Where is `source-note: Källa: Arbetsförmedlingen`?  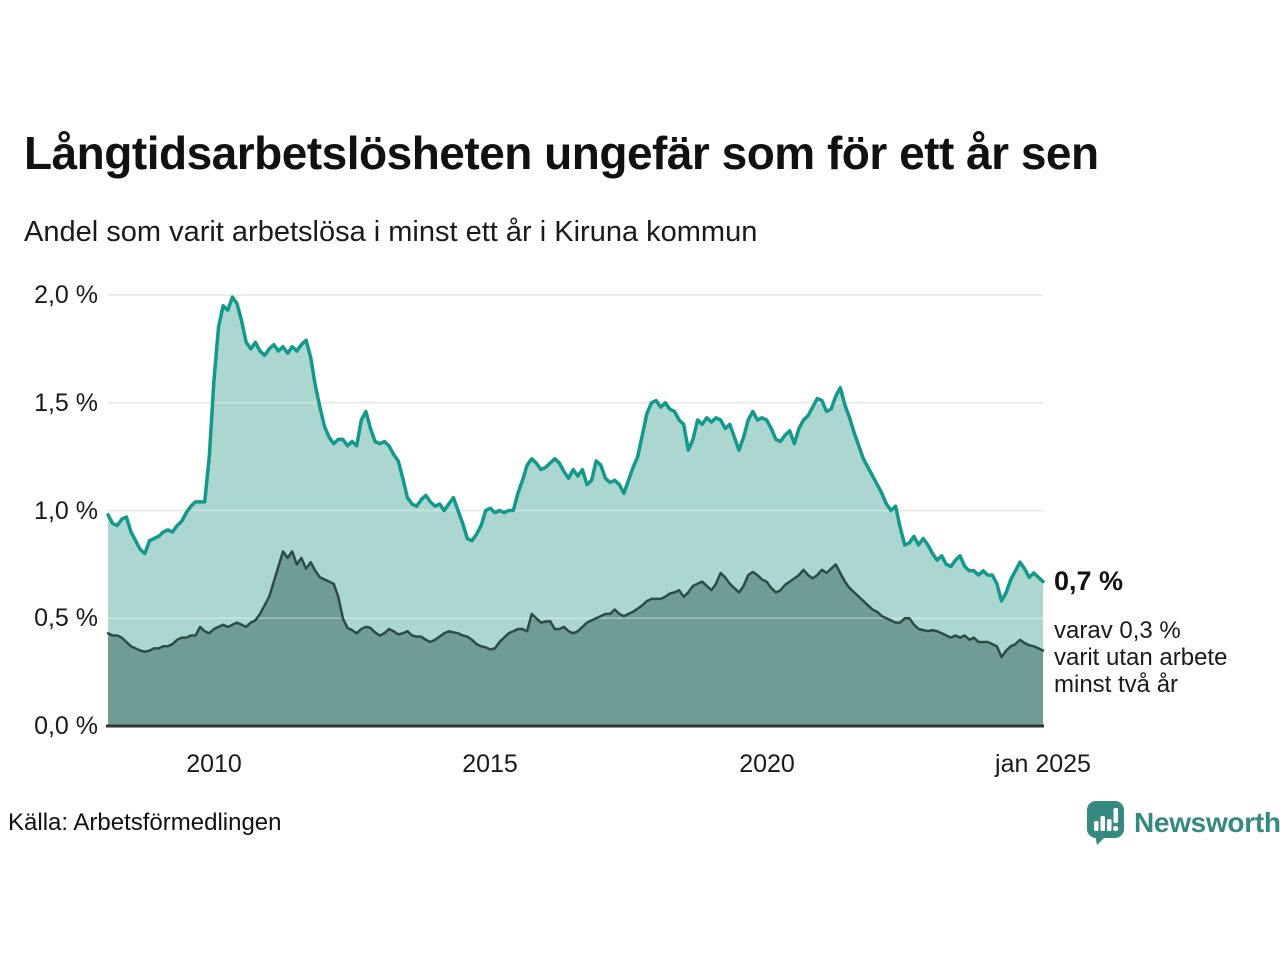
source-note: Källa: Arbetsförmedlingen is located at coordinates (145, 822).